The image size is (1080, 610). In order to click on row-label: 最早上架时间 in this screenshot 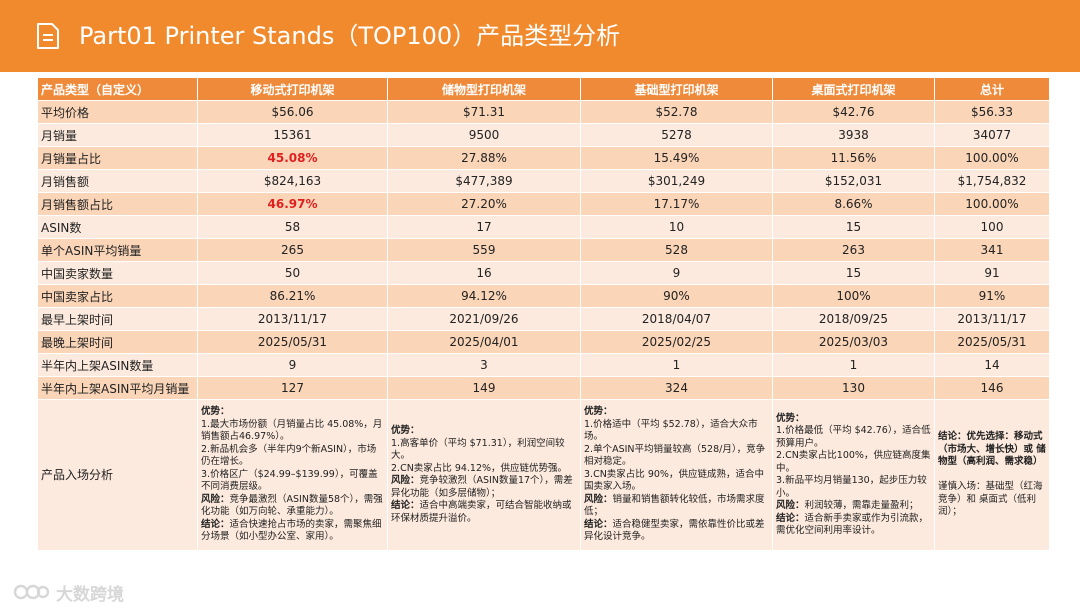, I will do `click(117, 319)`.